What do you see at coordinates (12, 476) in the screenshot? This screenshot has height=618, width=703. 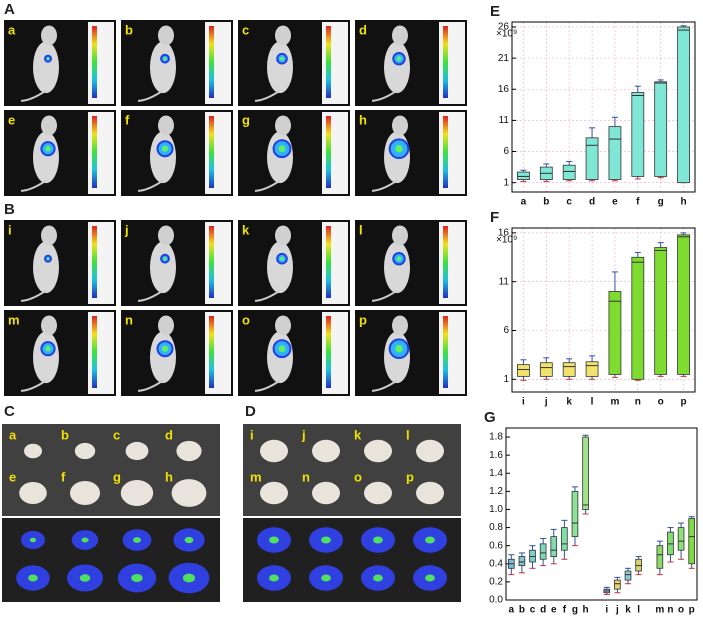 I see `tumor-label: e` at bounding box center [12, 476].